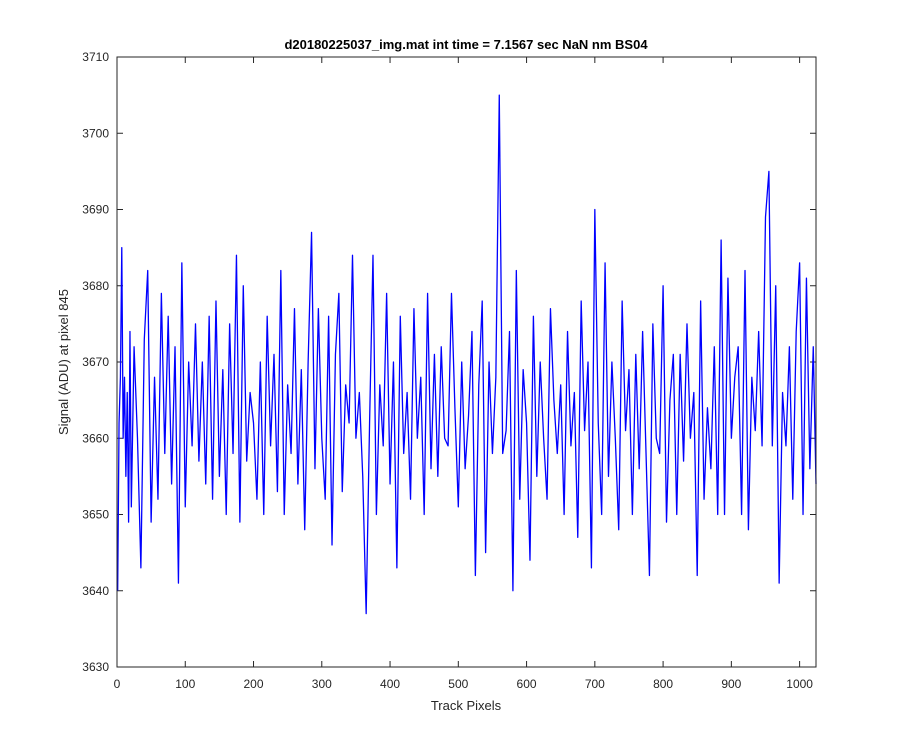 The height and width of the screenshot is (750, 900). Describe the element at coordinates (185, 684) in the screenshot. I see `x-tick-label: 100` at that location.